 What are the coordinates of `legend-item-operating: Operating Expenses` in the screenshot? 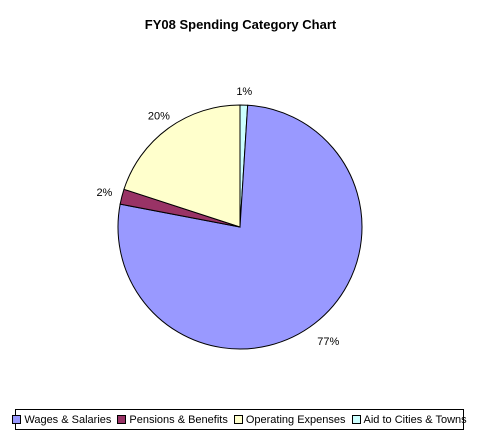 It's located at (289, 419).